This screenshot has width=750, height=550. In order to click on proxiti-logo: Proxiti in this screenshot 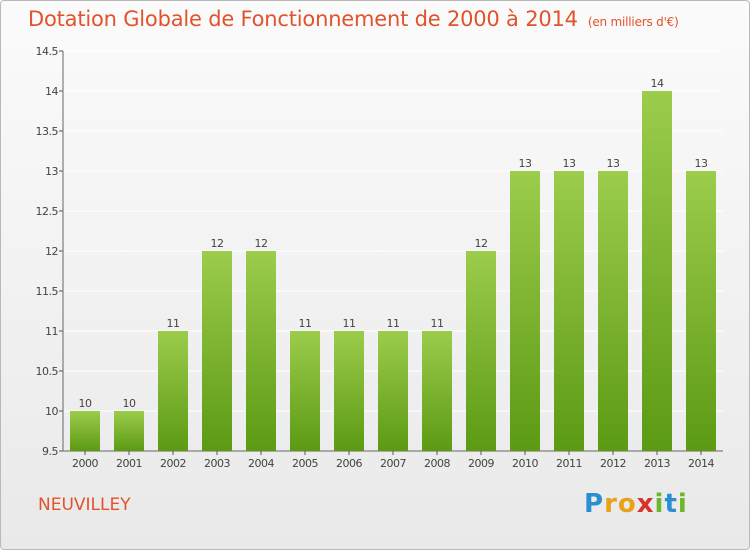, I will do `click(636, 504)`.